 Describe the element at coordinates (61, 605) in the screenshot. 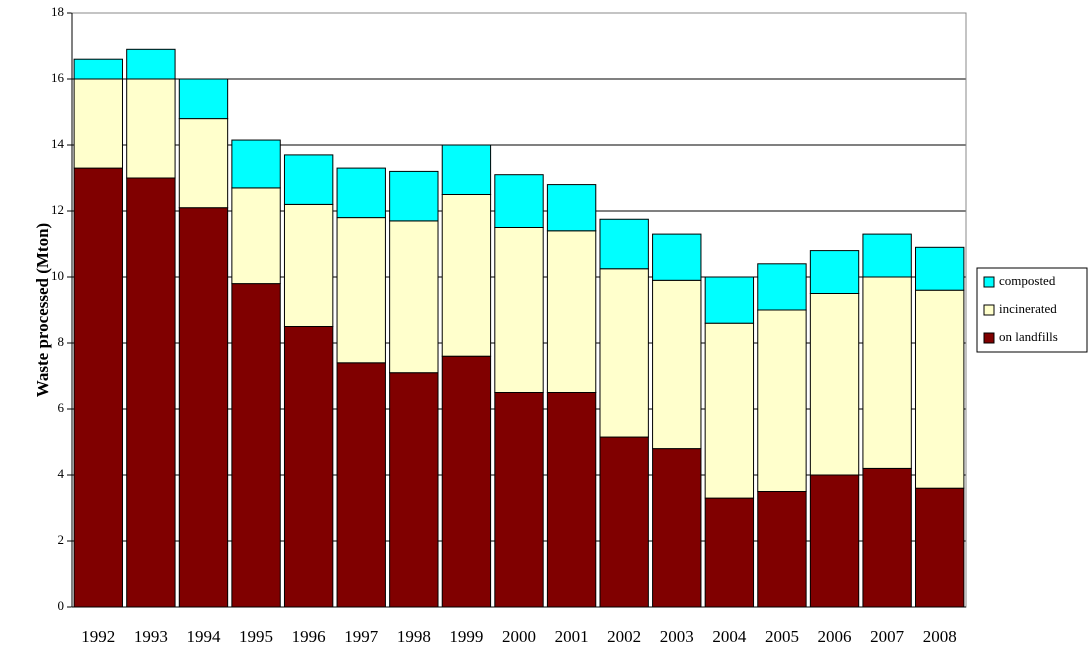

I see `y-tick-label: 0` at that location.